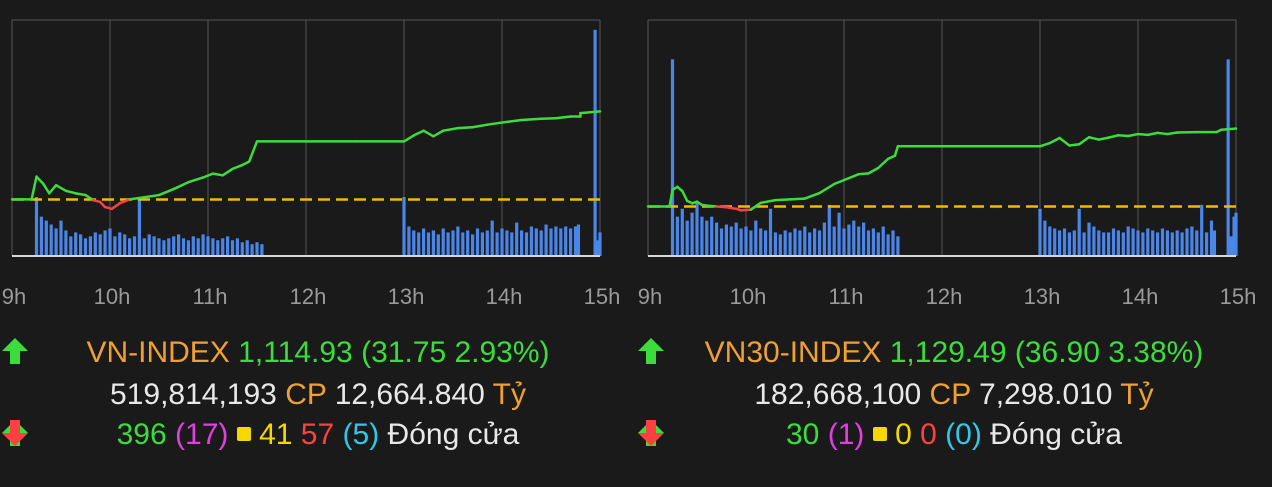 The width and height of the screenshot is (1272, 487). I want to click on value-unit: Tỷ, so click(509, 394).